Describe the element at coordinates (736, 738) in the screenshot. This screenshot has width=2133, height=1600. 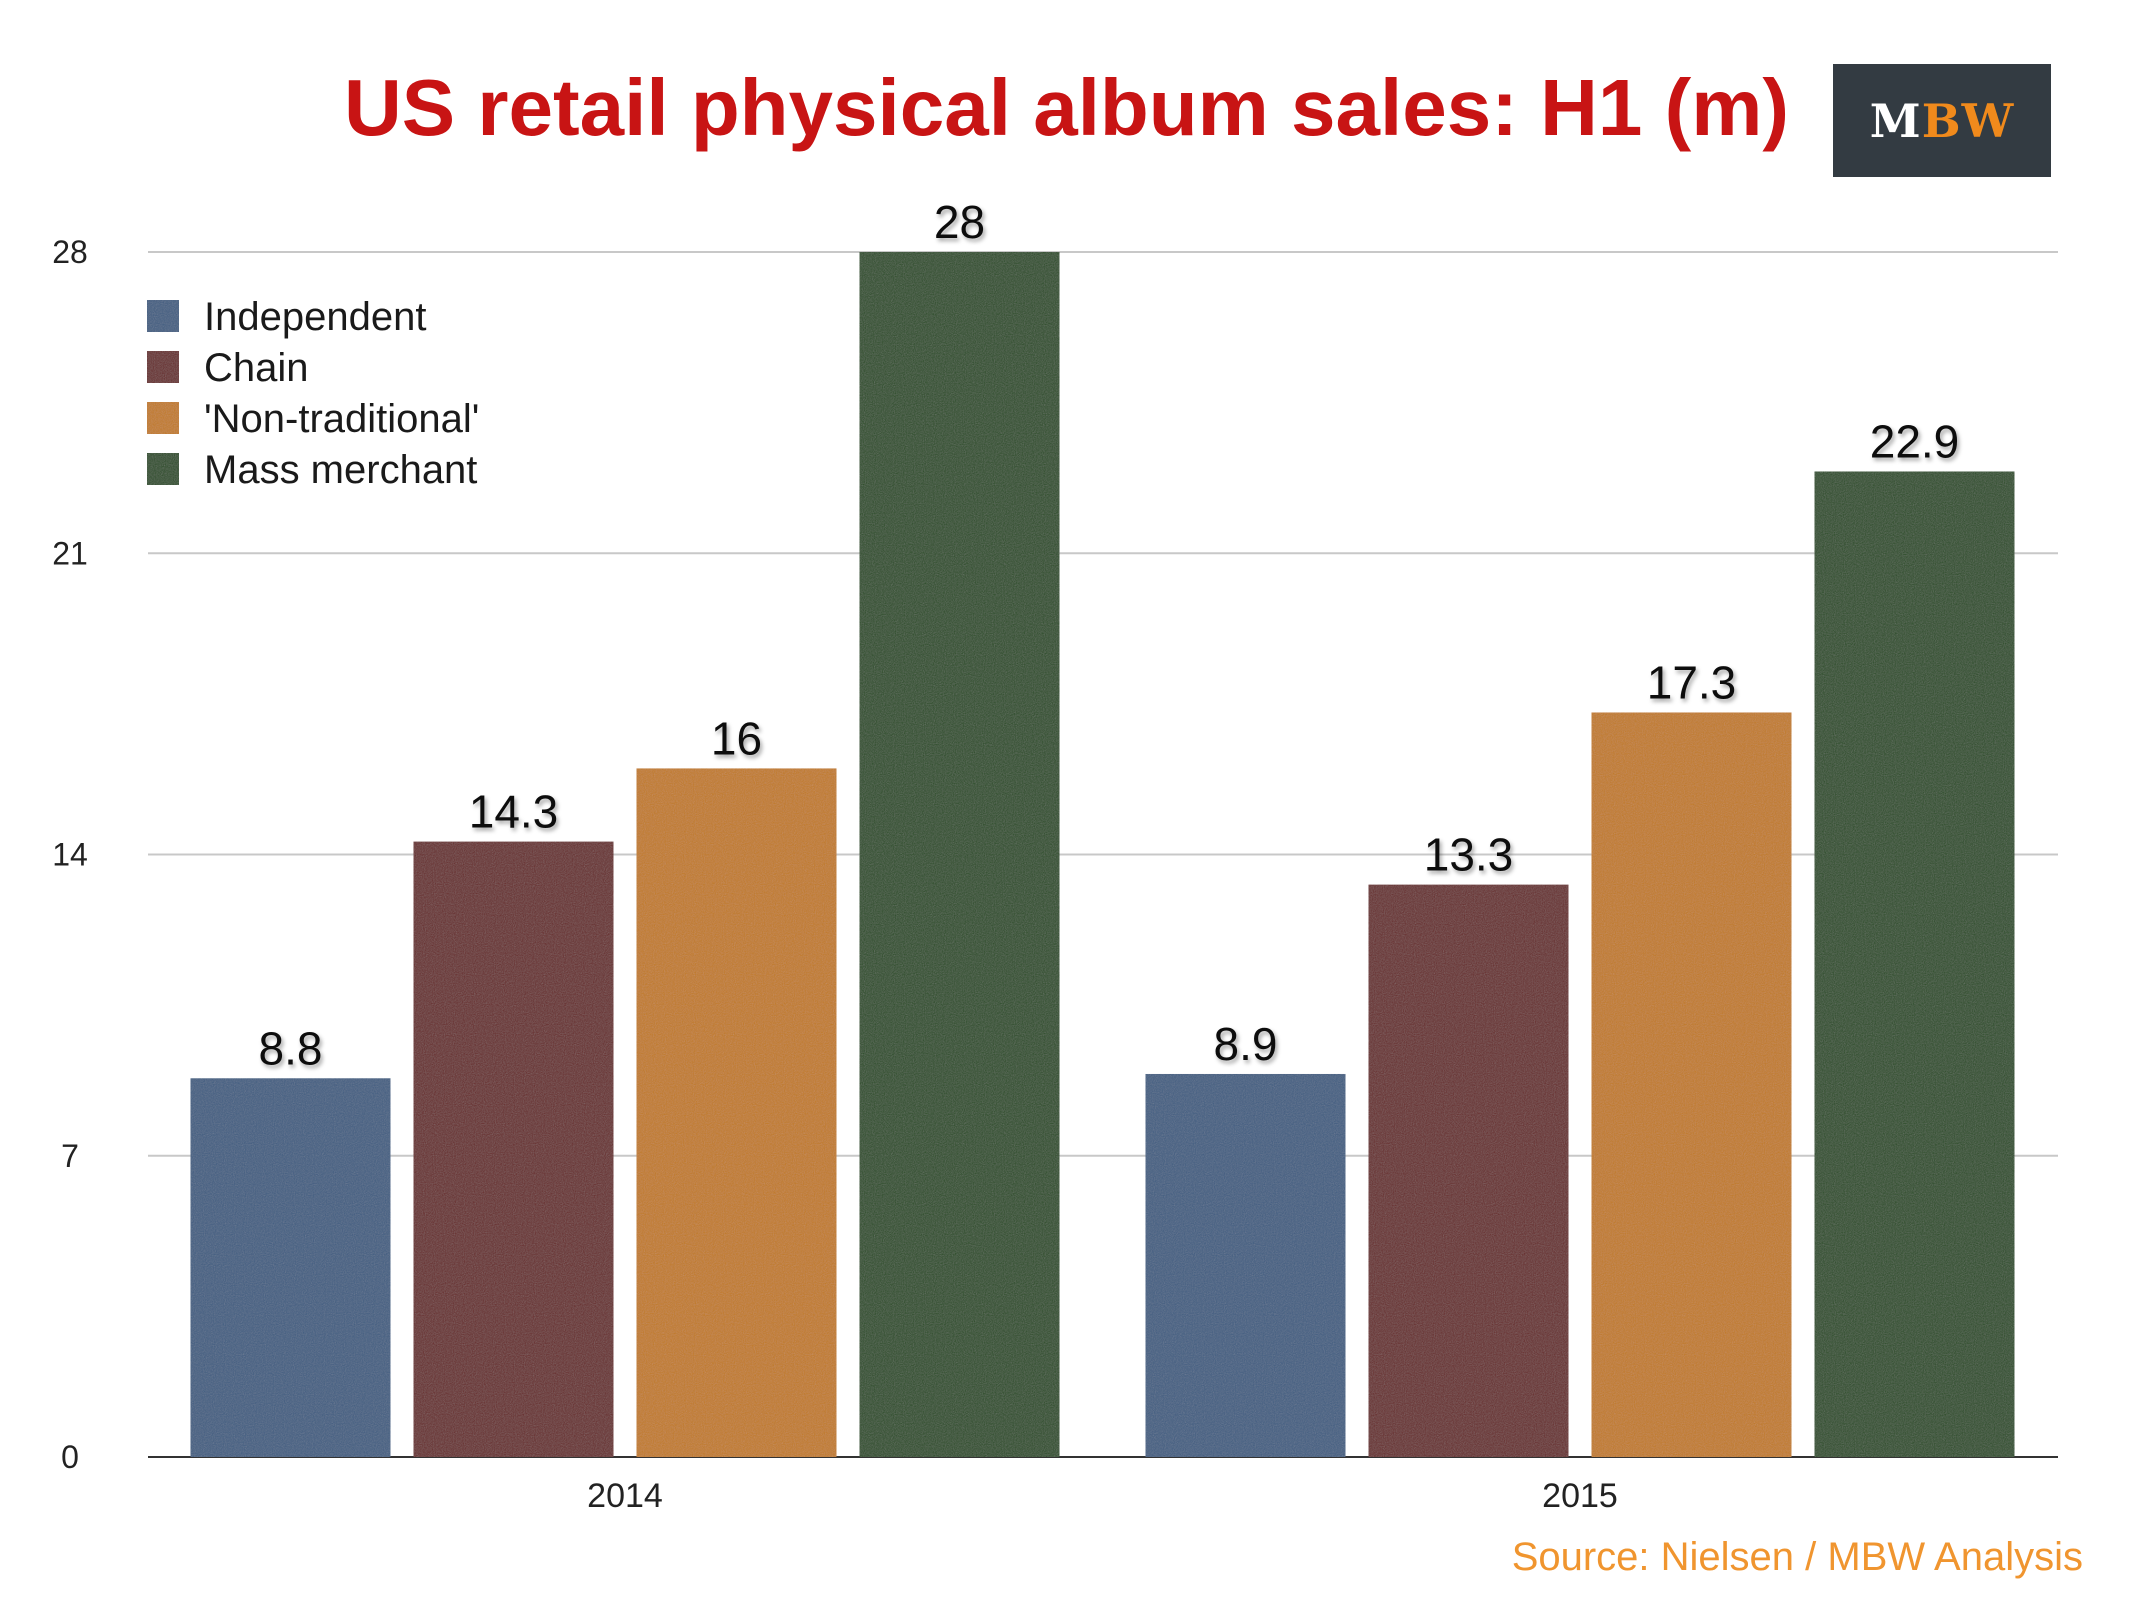
I see `data-label: 16` at that location.